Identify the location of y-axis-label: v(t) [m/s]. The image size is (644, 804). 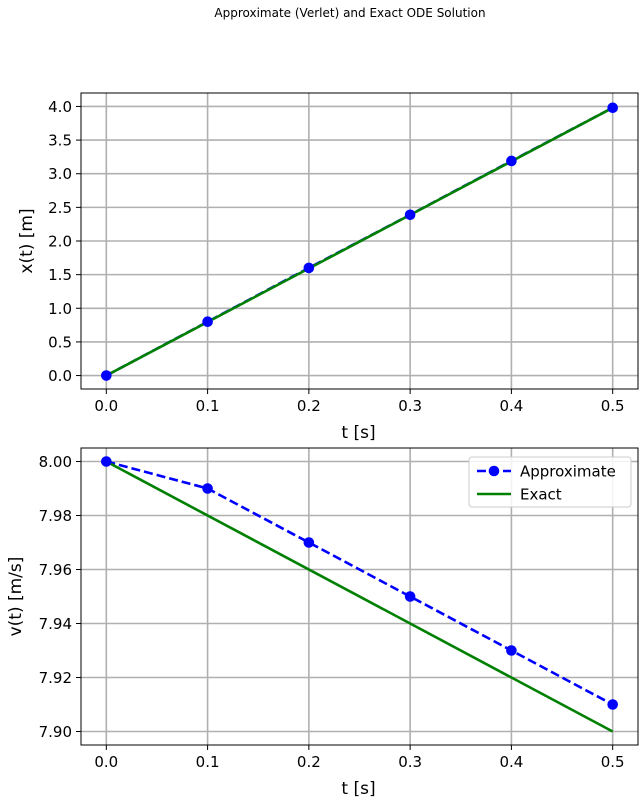
(16, 597).